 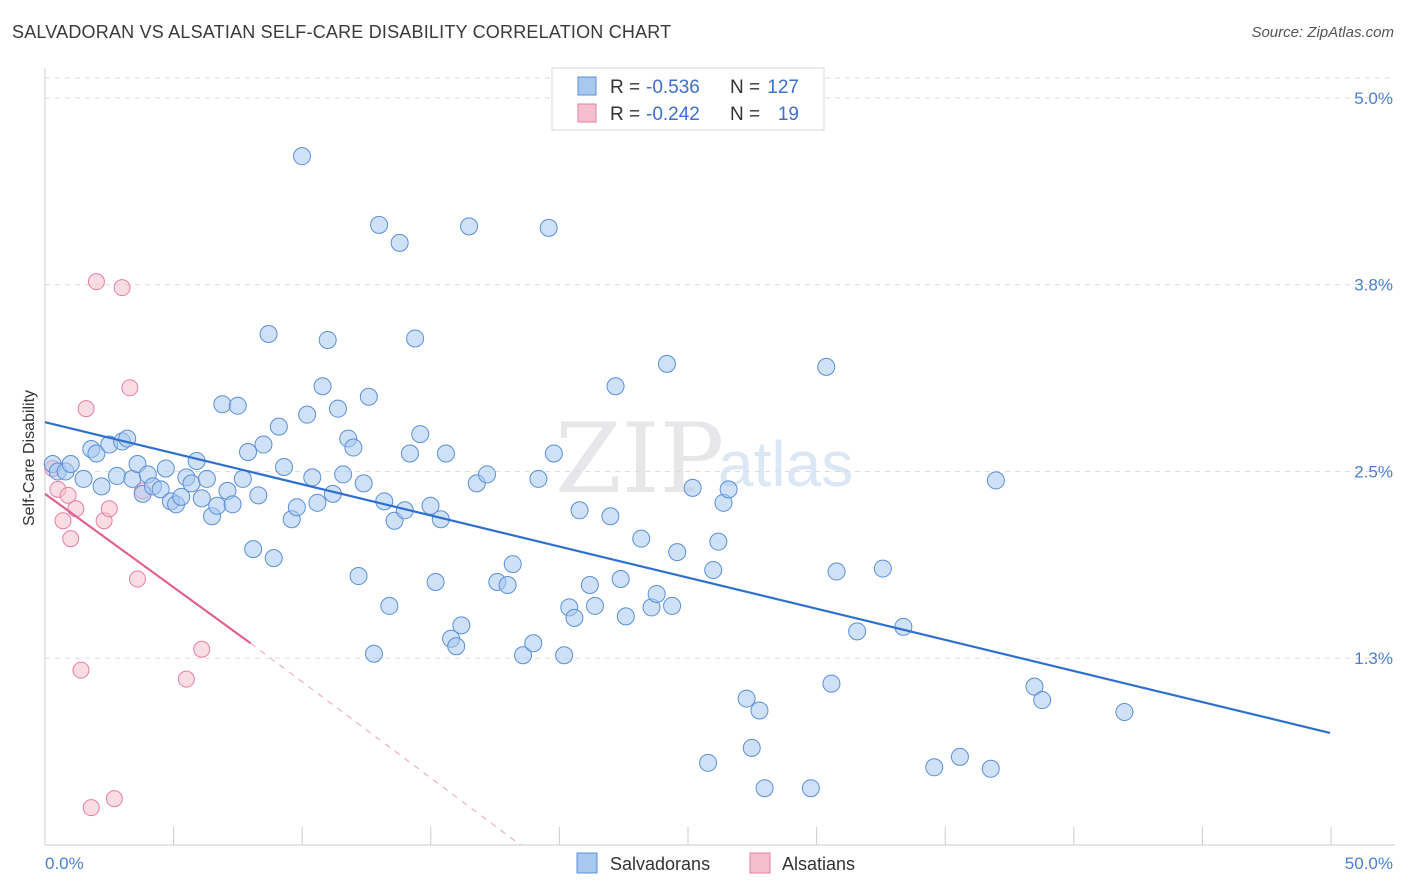 What do you see at coordinates (673, 114) in the screenshot?
I see `legend-r-value-2: -0.242` at bounding box center [673, 114].